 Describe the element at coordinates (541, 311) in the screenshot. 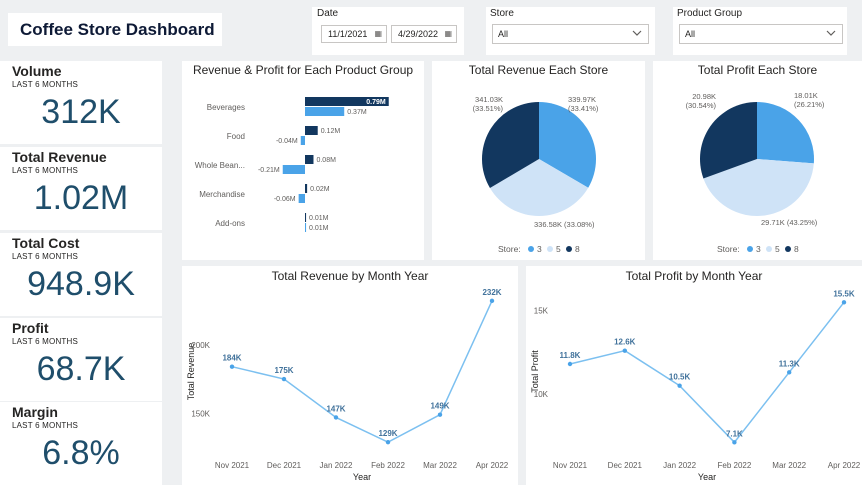

I see `y-tick-label: 15K` at that location.